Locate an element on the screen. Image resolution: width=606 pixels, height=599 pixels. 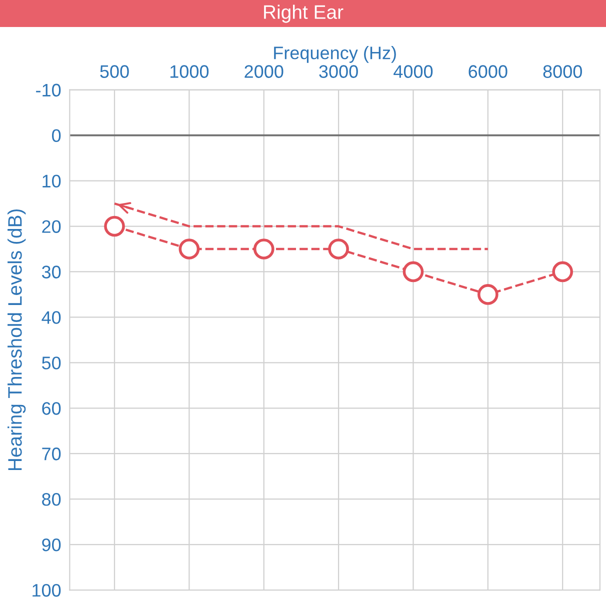
y-tick-label: 90 is located at coordinates (51, 545).